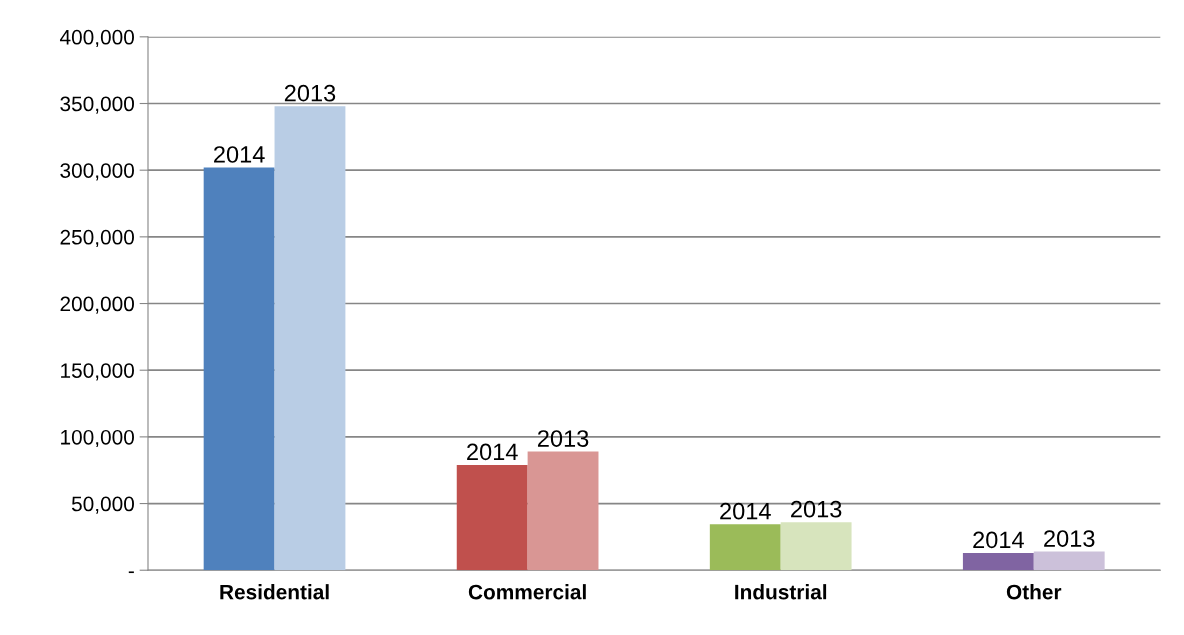 The image size is (1184, 635). What do you see at coordinates (492, 452) in the screenshot?
I see `series-label: 2014` at bounding box center [492, 452].